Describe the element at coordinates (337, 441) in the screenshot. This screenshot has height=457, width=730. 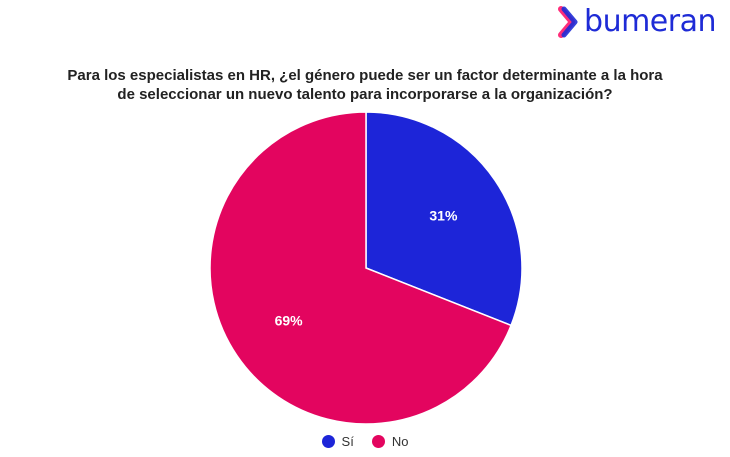
I see `legend-item-si: Sí` at that location.